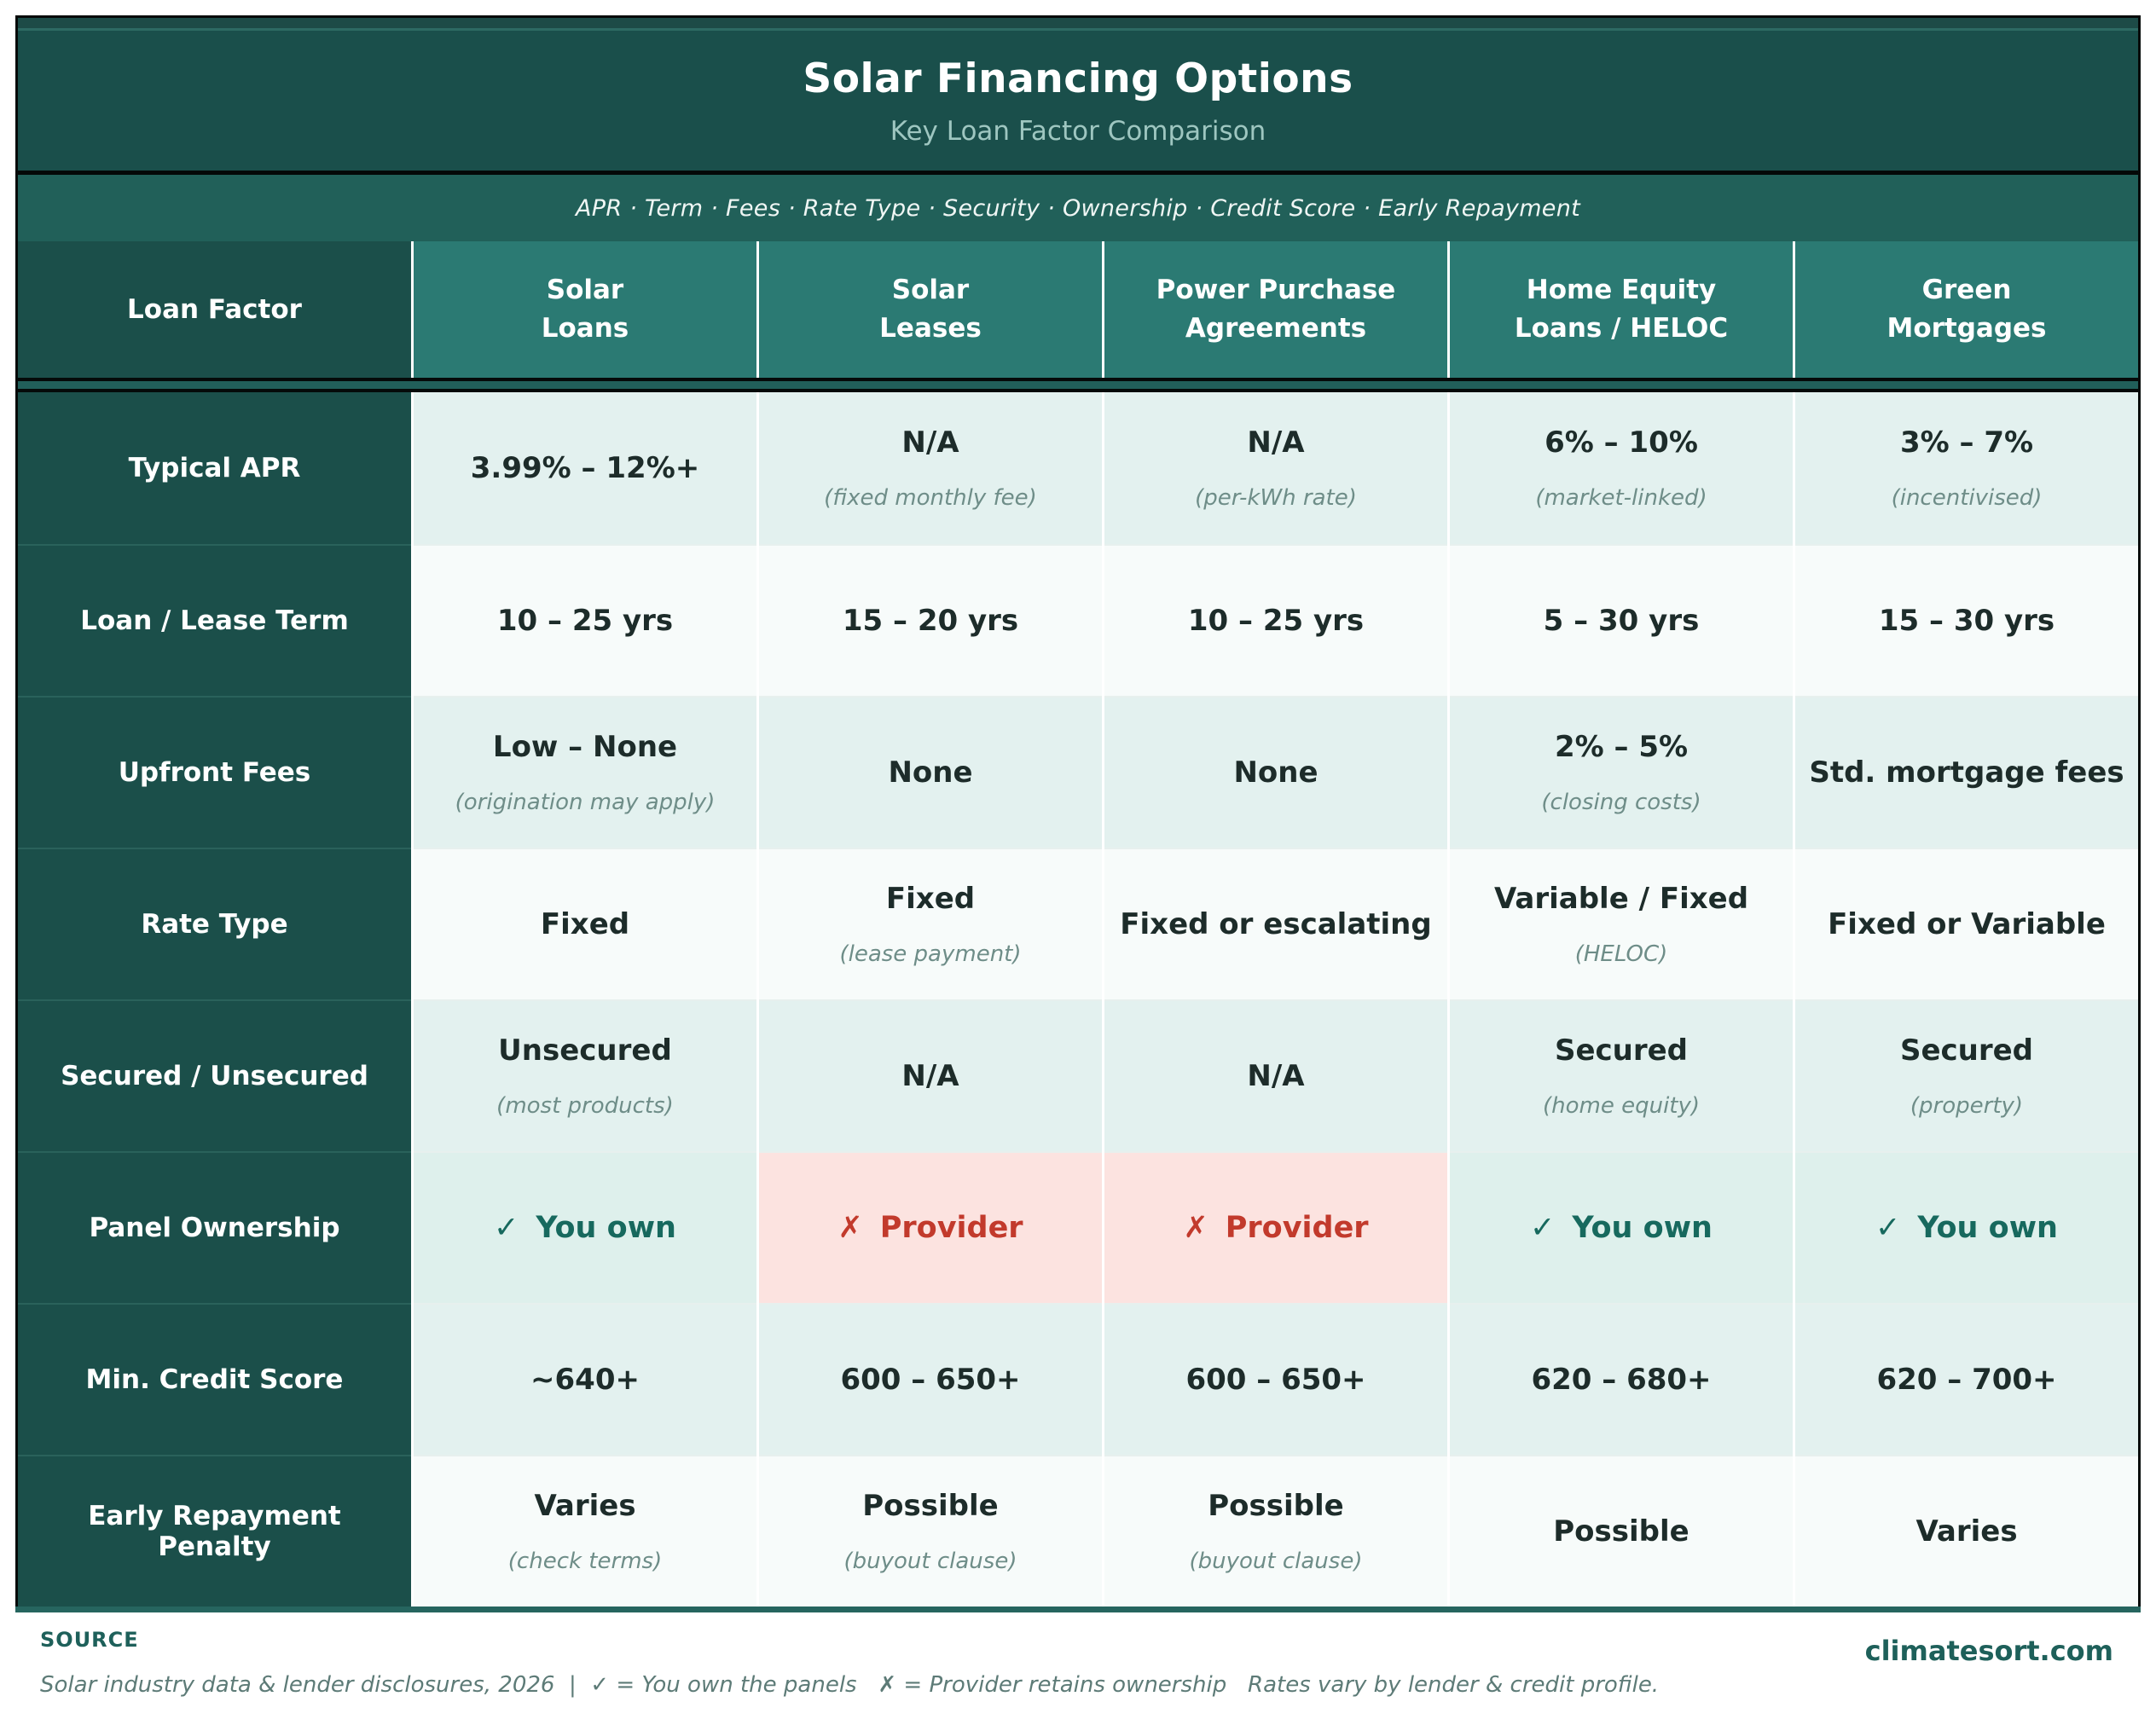 The image size is (2156, 1731). I want to click on value-cell: Std. mortgage fees, so click(1966, 772).